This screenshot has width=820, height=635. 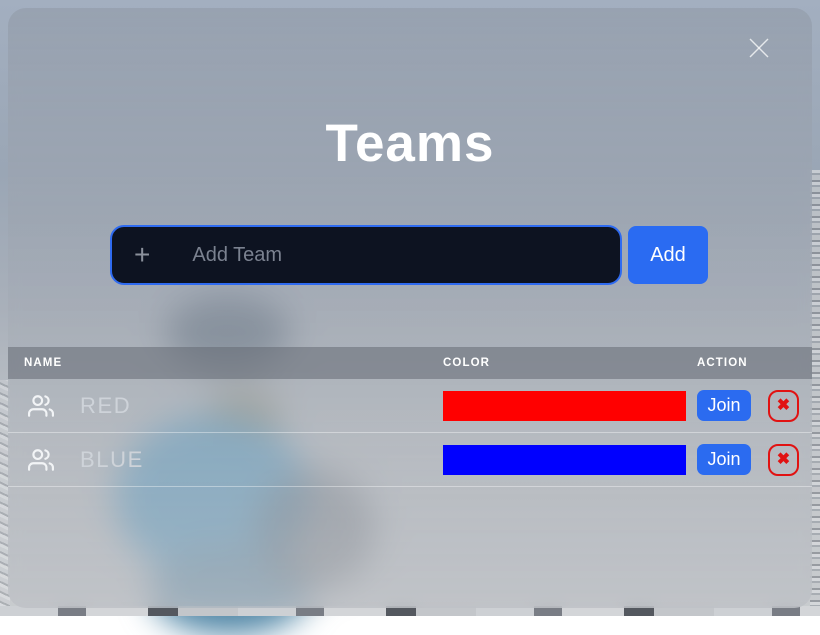 I want to click on table-header-row: NAME COLOR ACTION, so click(x=410, y=363).